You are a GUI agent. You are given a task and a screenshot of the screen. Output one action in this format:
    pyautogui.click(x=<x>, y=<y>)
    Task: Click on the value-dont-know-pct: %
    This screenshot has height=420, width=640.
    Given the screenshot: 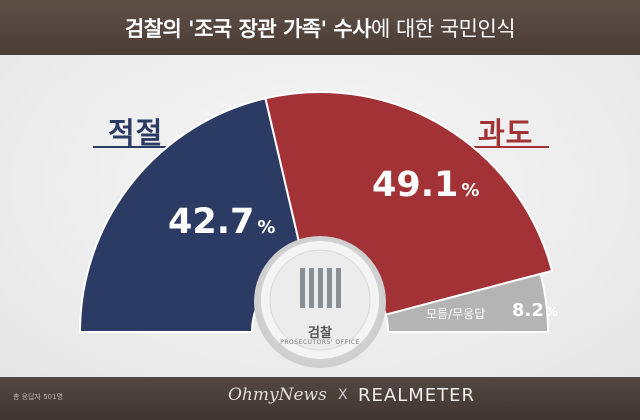 What is the action you would take?
    pyautogui.click(x=551, y=312)
    